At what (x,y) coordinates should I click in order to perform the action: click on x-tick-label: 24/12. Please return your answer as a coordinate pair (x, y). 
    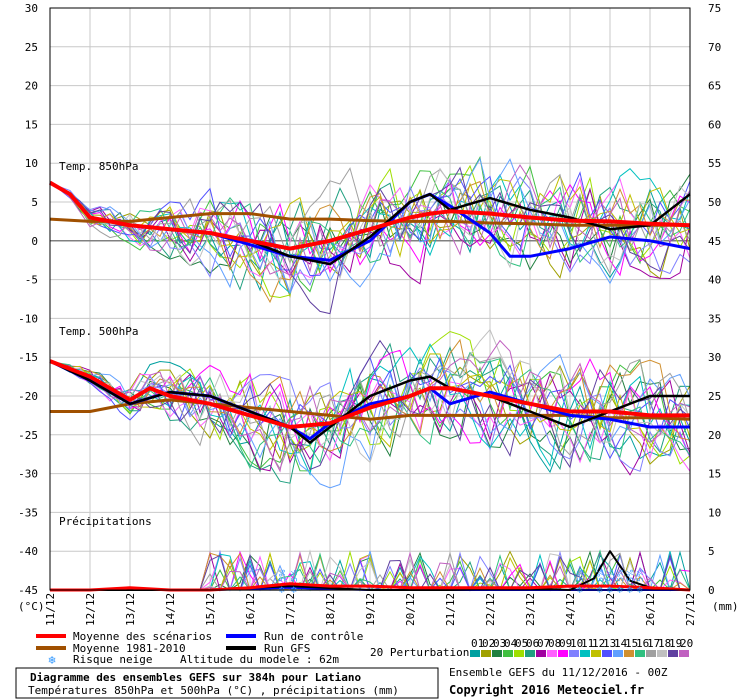
    Looking at the image, I should click on (570, 609).